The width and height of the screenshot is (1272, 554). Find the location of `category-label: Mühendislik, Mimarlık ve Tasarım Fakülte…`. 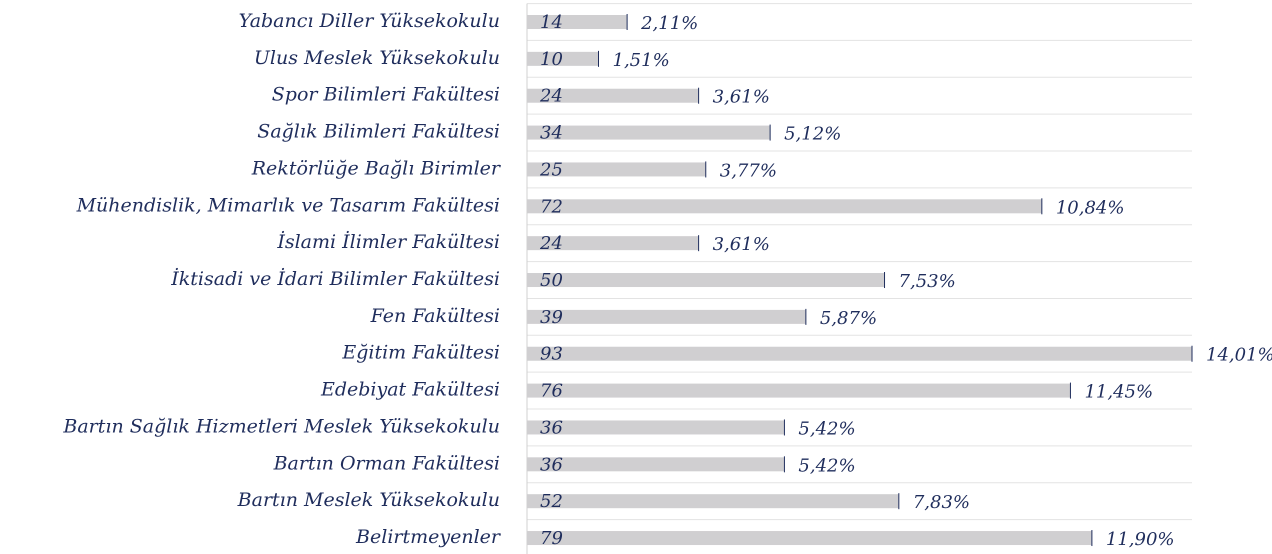

category-label: Mühendislik, Mimarlık ve Tasarım Fakülte… is located at coordinates (288, 205).